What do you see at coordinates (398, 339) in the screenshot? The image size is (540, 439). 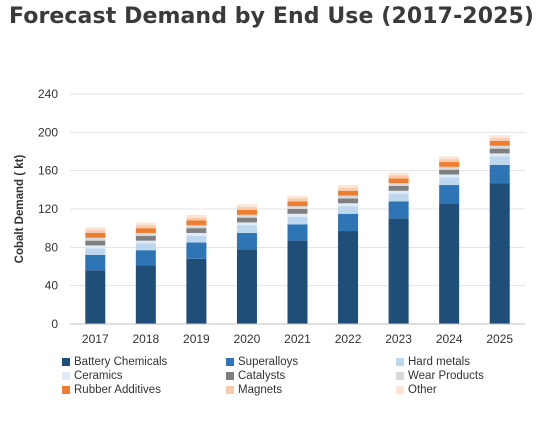 I see `x-tick-label: 2023` at bounding box center [398, 339].